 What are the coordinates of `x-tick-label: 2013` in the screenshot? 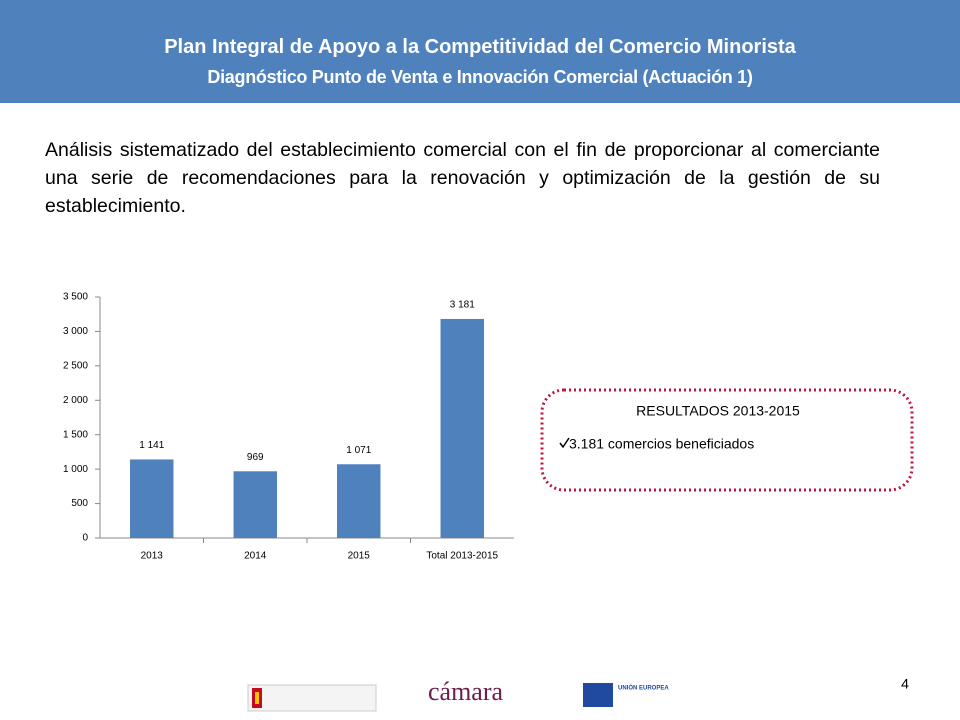 It's located at (152, 556).